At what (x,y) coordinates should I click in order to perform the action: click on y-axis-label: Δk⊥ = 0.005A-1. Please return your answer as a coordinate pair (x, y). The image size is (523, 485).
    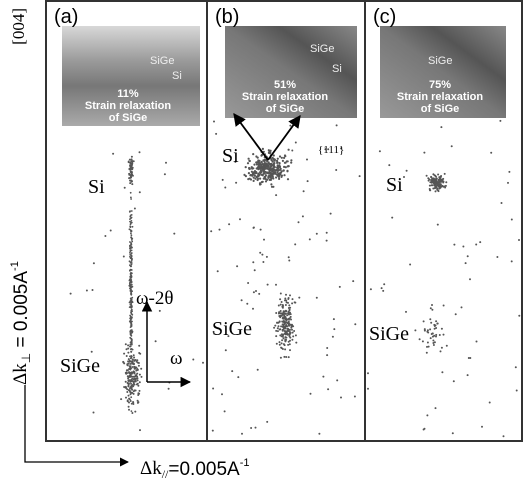
    Looking at the image, I should click on (21, 323).